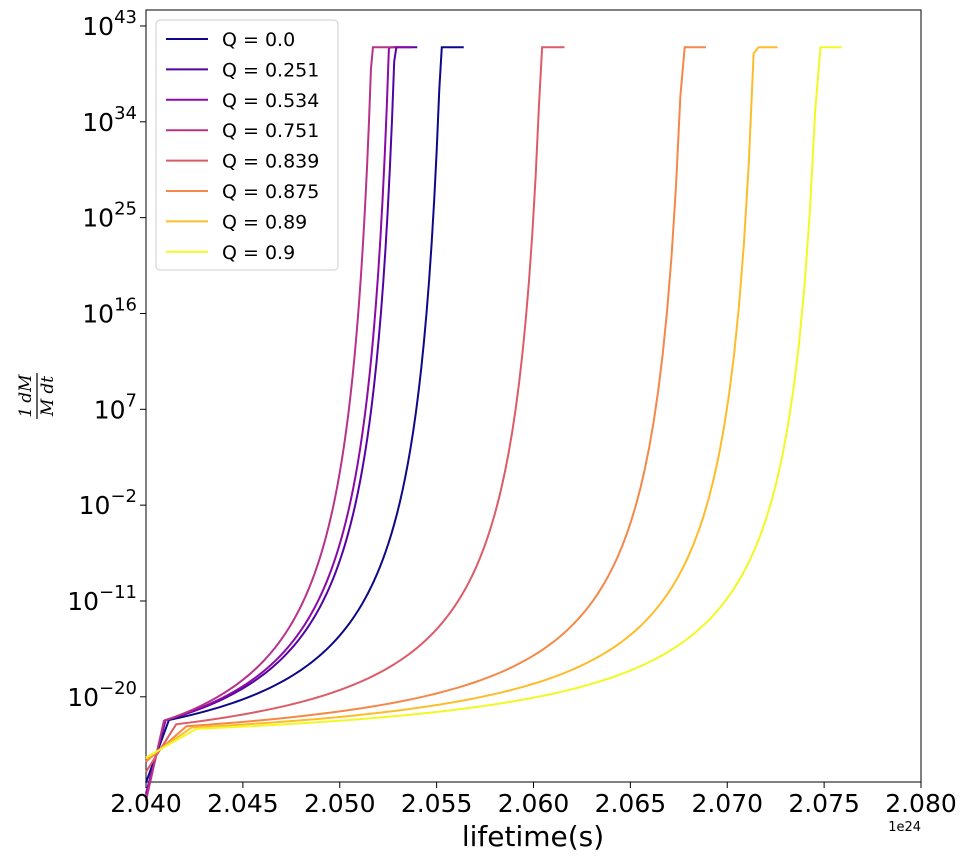  Describe the element at coordinates (258, 253) in the screenshot. I see `legend-label: Q = 0.9` at that location.